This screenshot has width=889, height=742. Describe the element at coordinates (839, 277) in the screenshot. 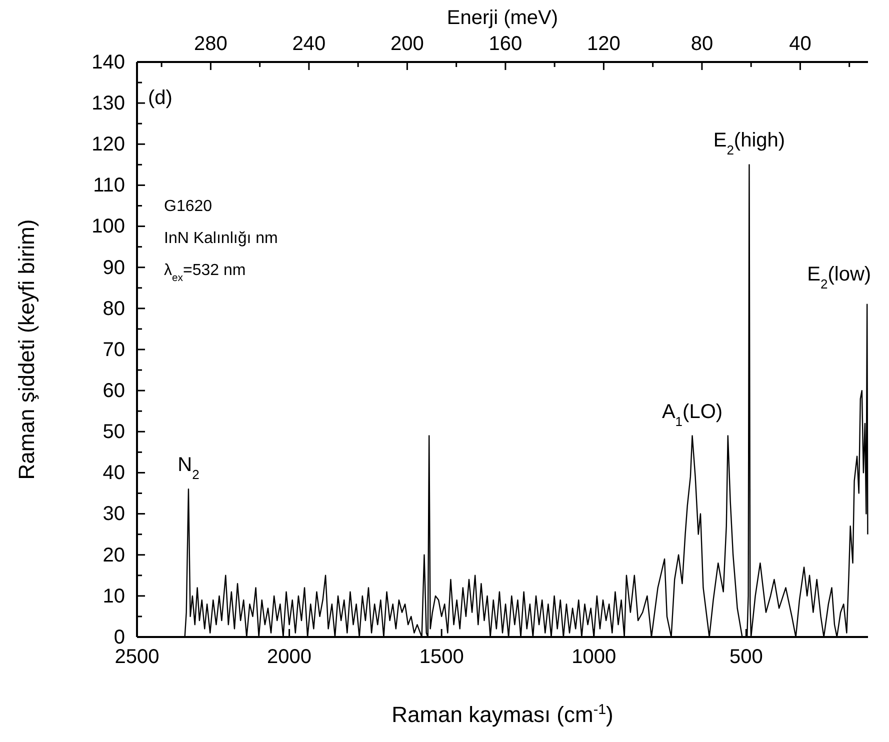

I see `annotation: E$_{2}$(low)` at that location.